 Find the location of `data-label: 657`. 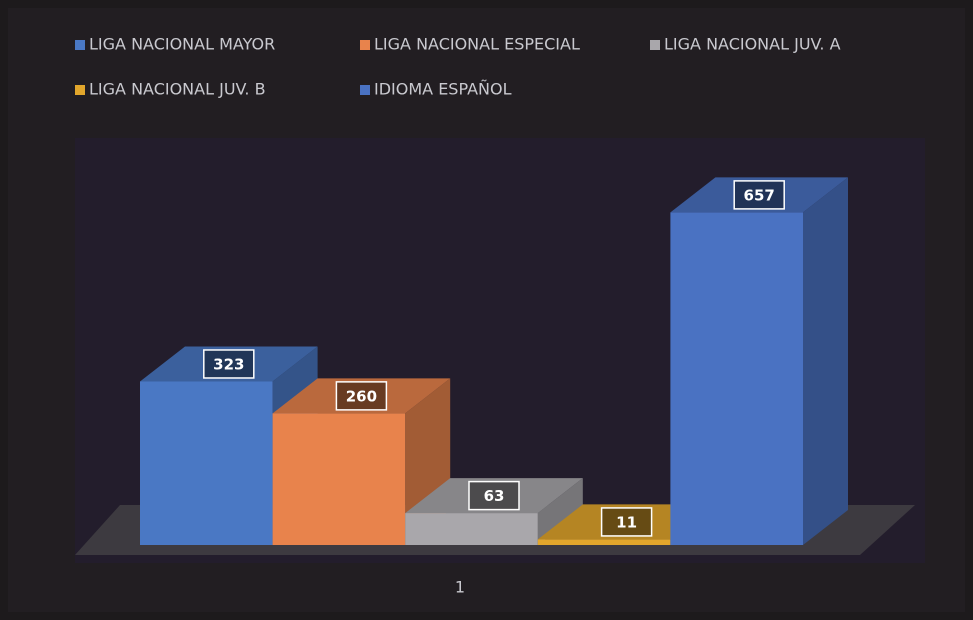

data-label: 657 is located at coordinates (759, 195).